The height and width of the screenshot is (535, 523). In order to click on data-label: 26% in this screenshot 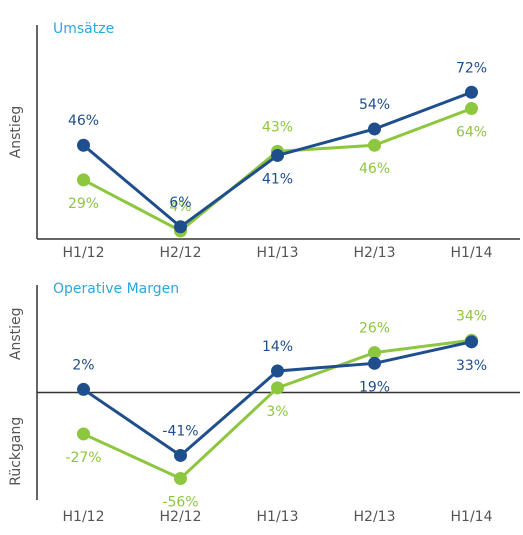, I will do `click(374, 329)`.